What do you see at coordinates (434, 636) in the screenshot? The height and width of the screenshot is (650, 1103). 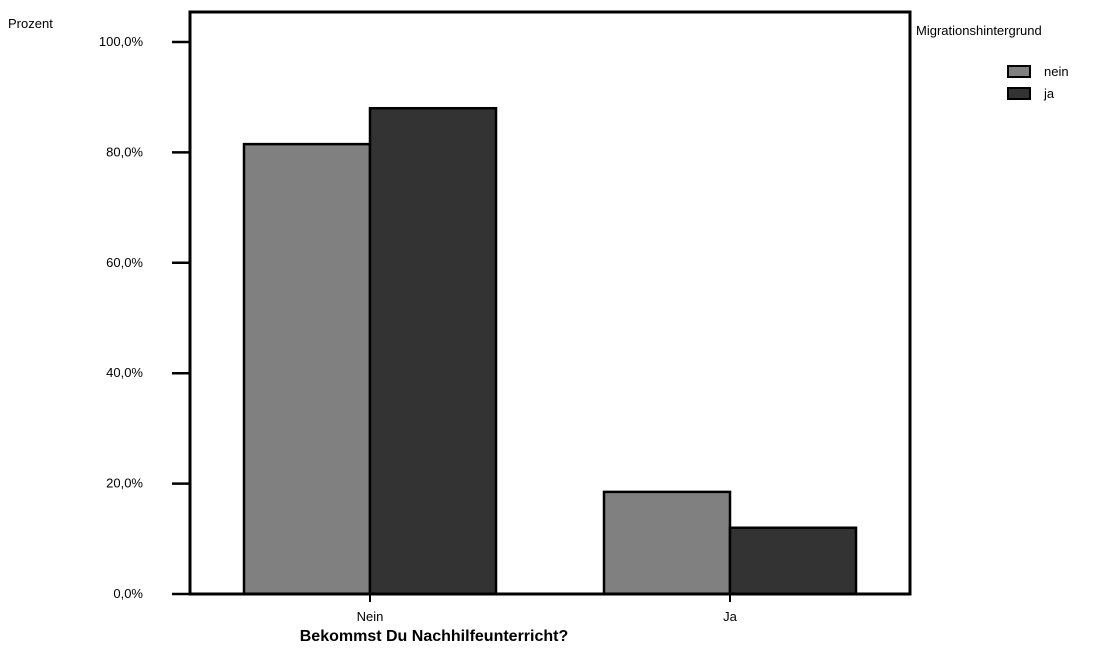 I see `x-axis-title: Bekommst Du Nachhilfeunterricht?` at bounding box center [434, 636].